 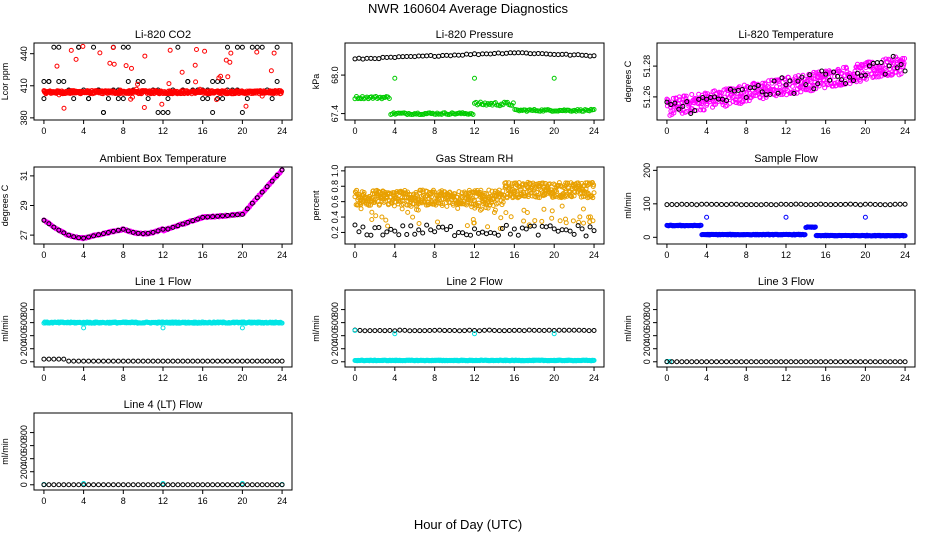 I want to click on y-tick-label: 600, so click(x=24, y=445).